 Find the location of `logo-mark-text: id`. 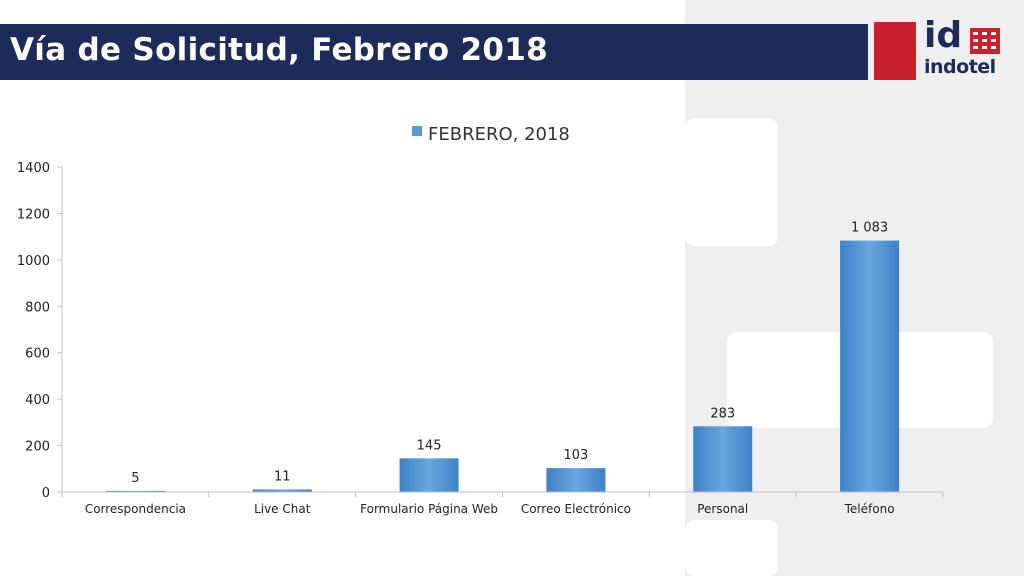

logo-mark-text: id is located at coordinates (943, 35).